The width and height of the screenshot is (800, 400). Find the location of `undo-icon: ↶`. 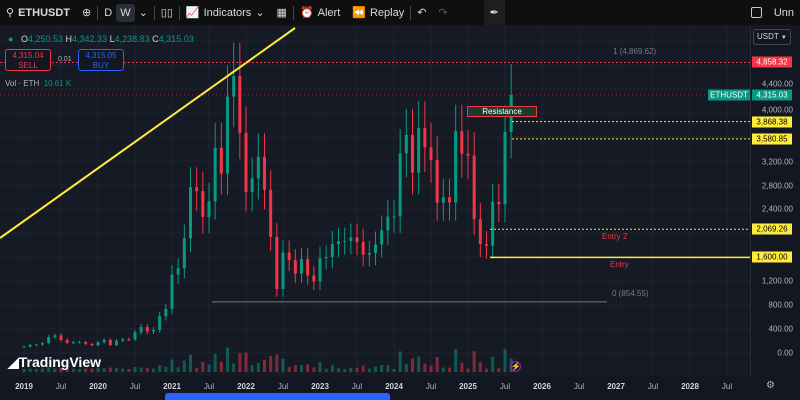

undo-icon: ↶ is located at coordinates (422, 13).